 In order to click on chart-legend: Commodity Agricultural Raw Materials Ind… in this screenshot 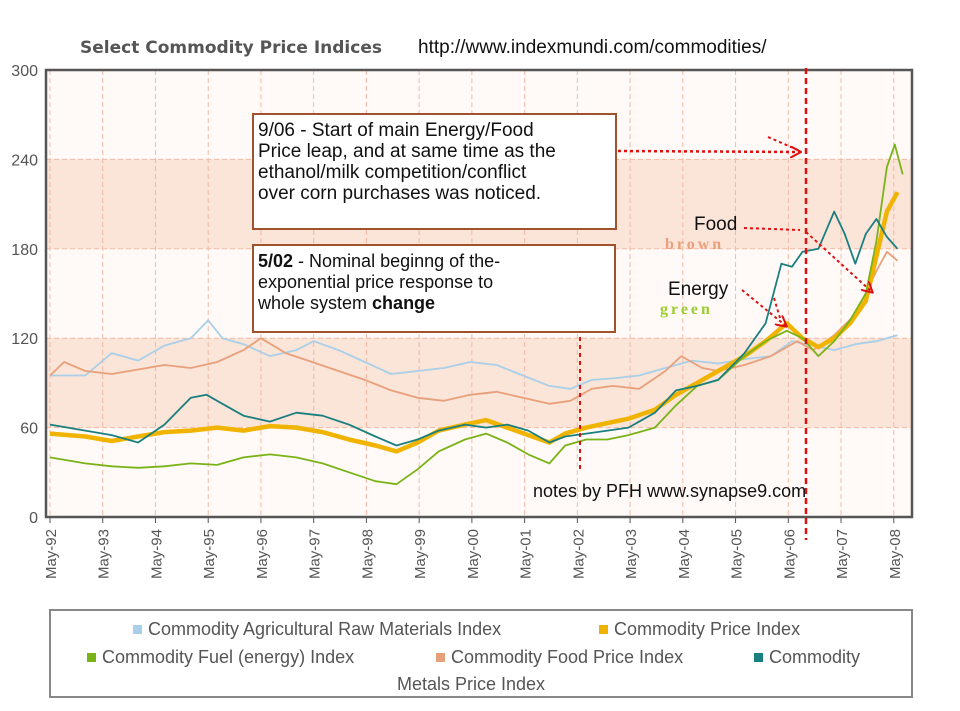, I will do `click(481, 653)`.